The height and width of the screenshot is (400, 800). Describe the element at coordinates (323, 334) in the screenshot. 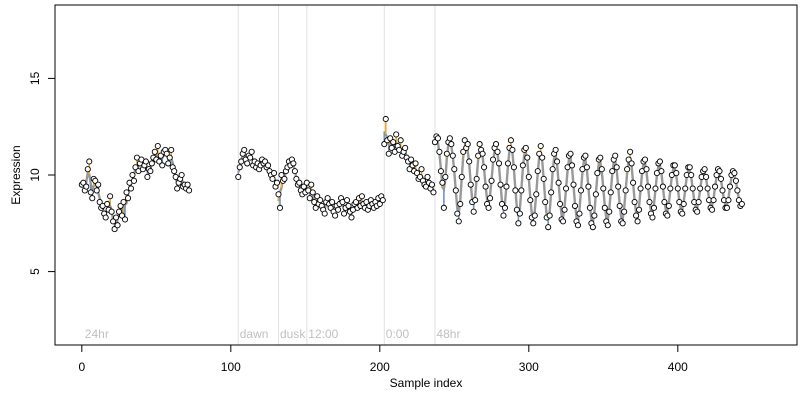

I see `group-label: 12:00` at that location.